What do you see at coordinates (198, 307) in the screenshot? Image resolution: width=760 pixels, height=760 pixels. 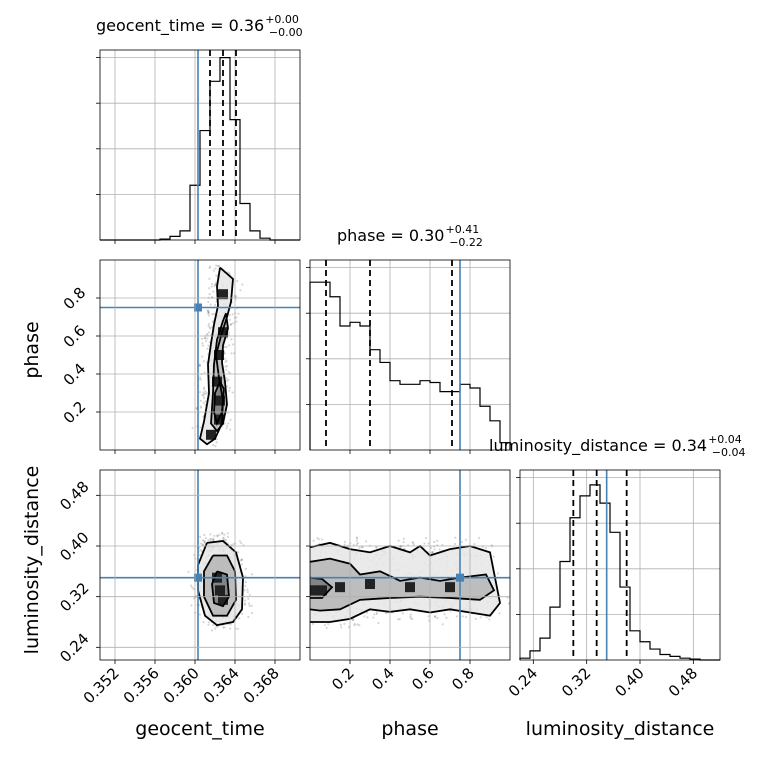 I see `truth-marker` at bounding box center [198, 307].